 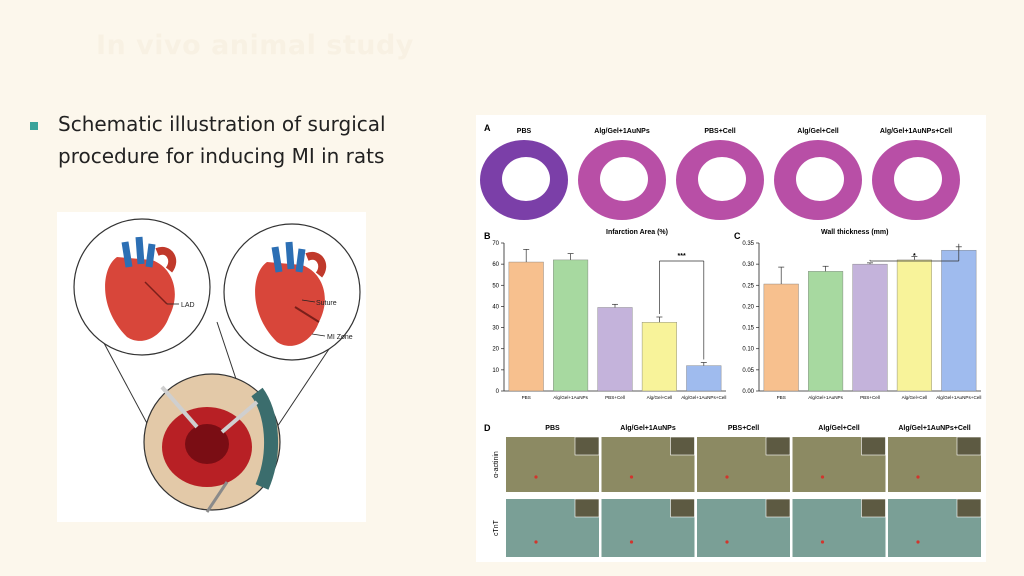 What do you see at coordinates (340, 337) in the screenshot?
I see `label-mi-zone: MI Zone` at bounding box center [340, 337].